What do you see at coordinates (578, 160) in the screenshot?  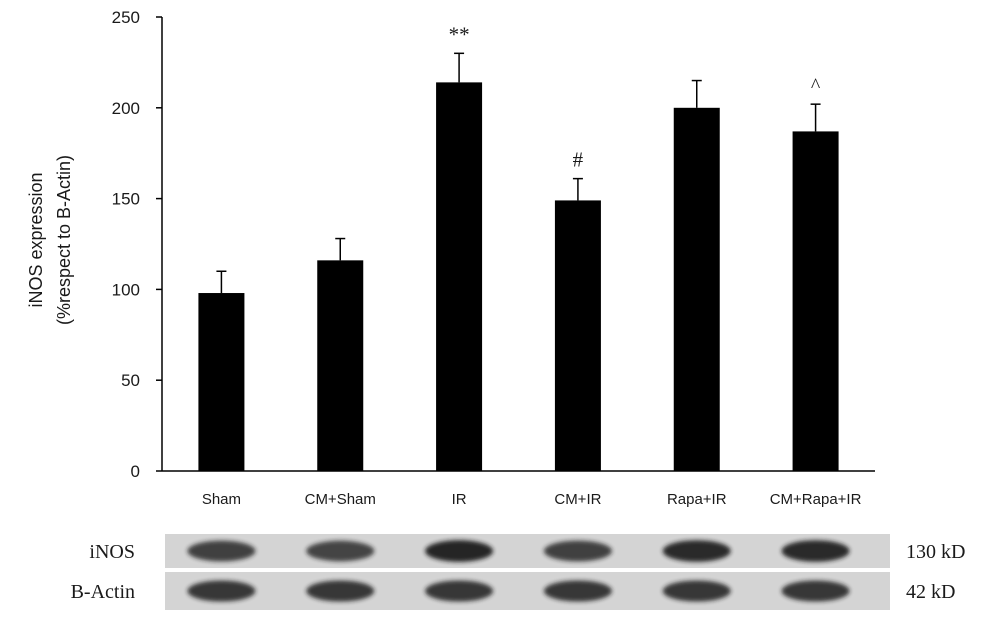 I see `significance-marker: #` at bounding box center [578, 160].